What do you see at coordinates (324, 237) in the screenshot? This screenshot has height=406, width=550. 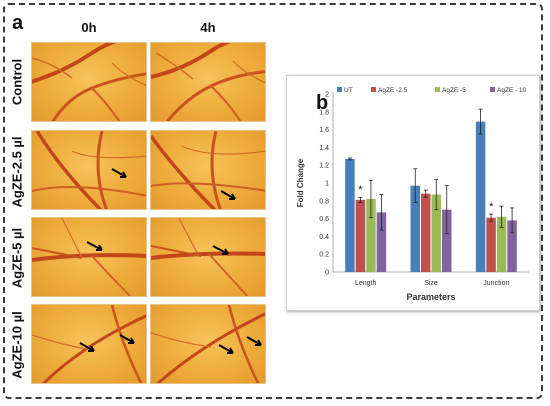 I see `y-tick-label-2: 0.4` at bounding box center [324, 237].